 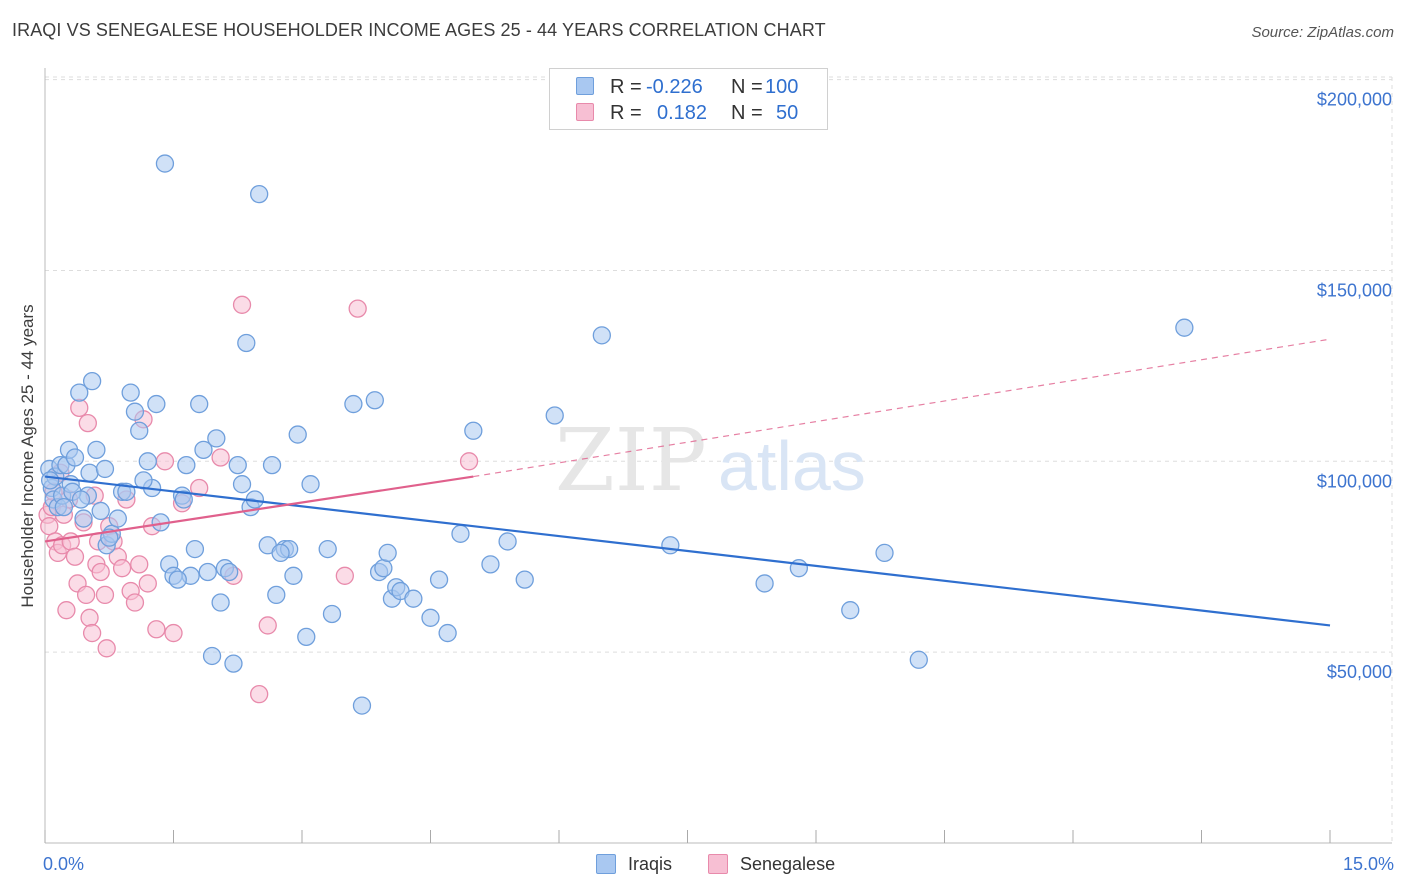 I want to click on legend-label-iraqis: Iraqis, so click(x=650, y=864).